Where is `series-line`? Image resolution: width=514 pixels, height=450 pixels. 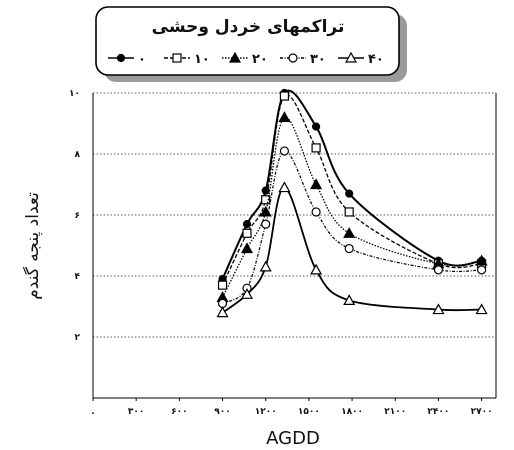
series-line is located at coordinates (351, 250).